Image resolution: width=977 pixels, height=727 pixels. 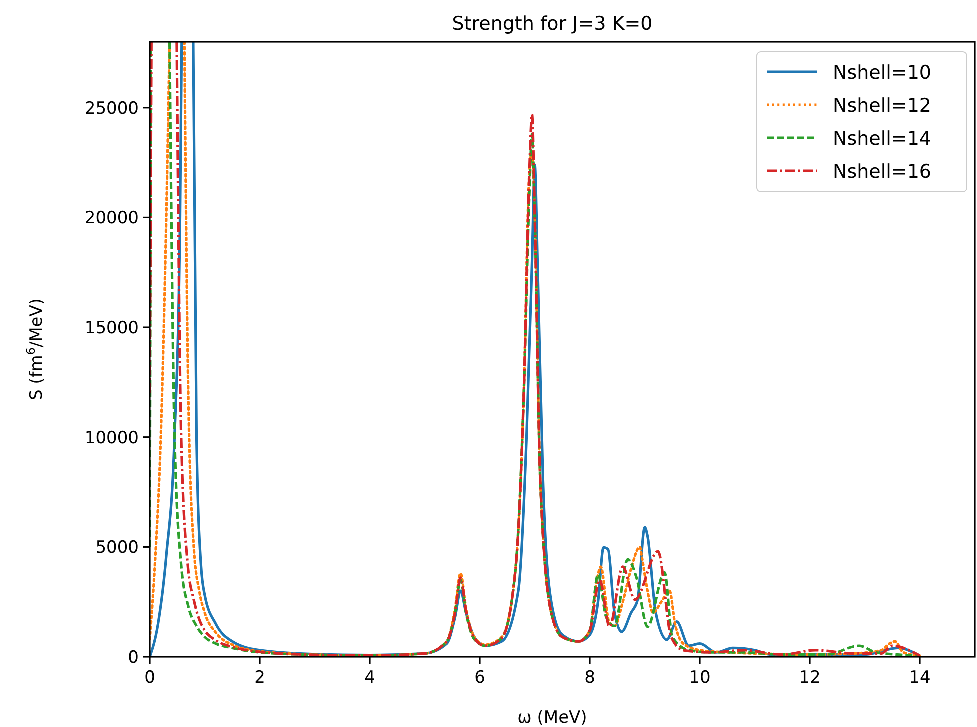 What do you see at coordinates (590, 678) in the screenshot?
I see `x-tick-label: 8` at bounding box center [590, 678].